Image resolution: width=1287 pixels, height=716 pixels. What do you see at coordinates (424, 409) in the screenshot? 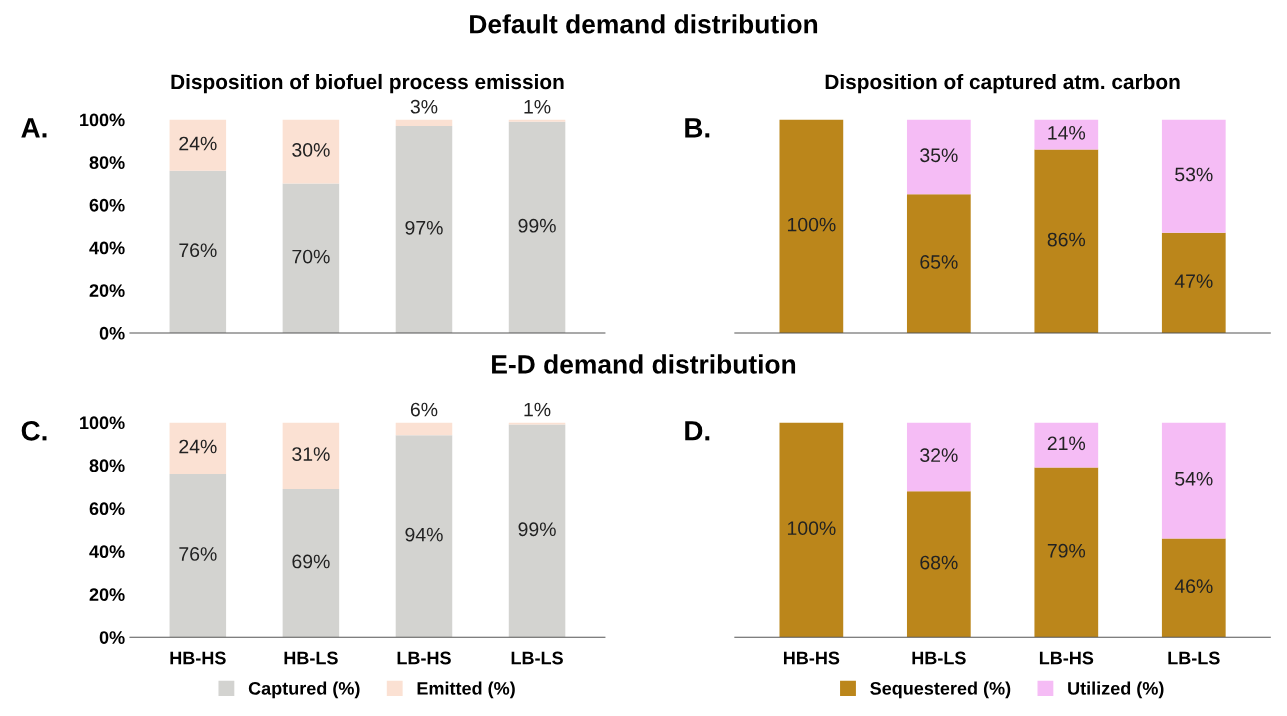
I see `data-label: 6%` at bounding box center [424, 409].